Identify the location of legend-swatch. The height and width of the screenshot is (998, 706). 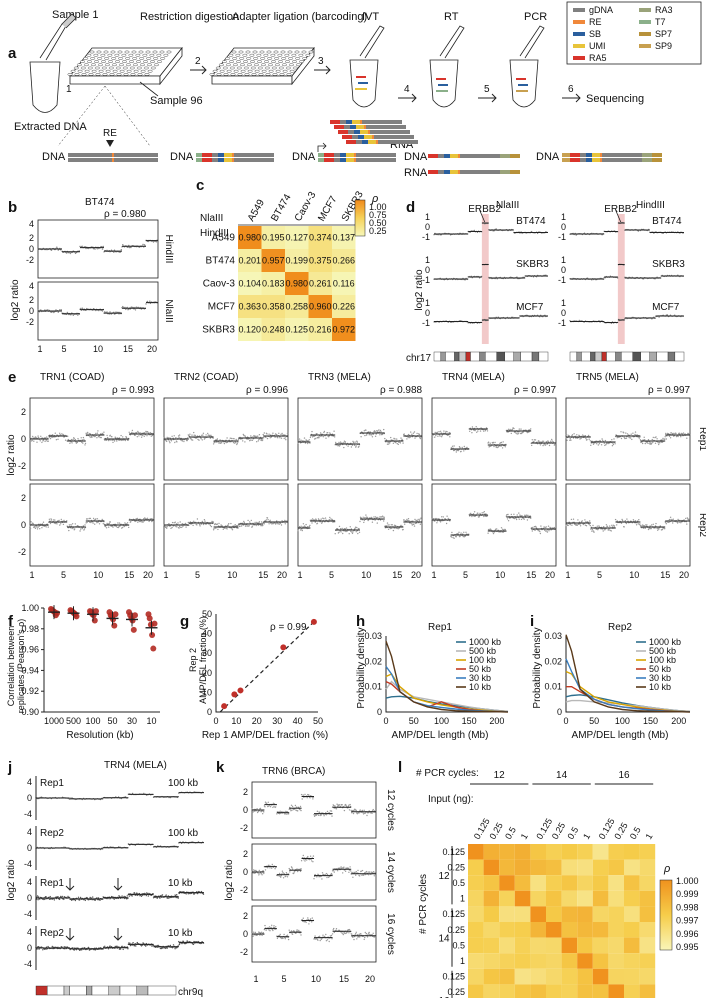
(579, 34).